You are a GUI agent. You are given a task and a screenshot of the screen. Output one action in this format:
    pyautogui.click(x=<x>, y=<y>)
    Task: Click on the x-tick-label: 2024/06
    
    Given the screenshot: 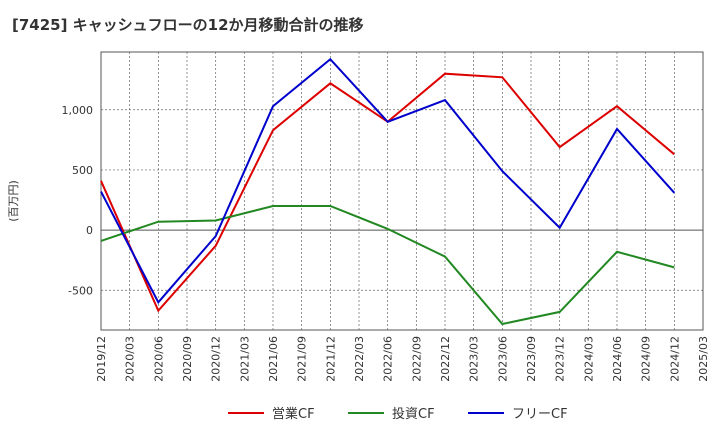 What is the action you would take?
    pyautogui.click(x=617, y=359)
    